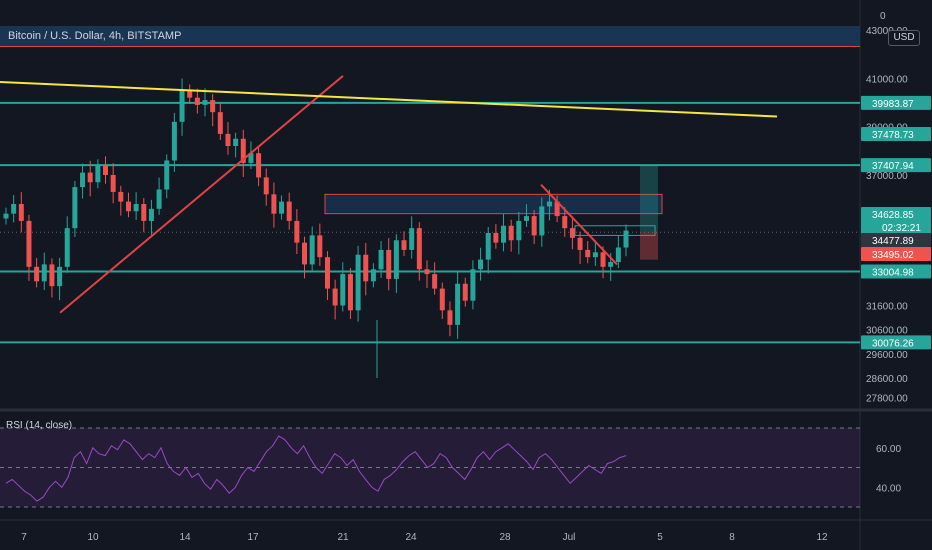 This screenshot has height=550, width=932. Describe the element at coordinates (253, 537) in the screenshot. I see `time-tick-label: 17` at that location.